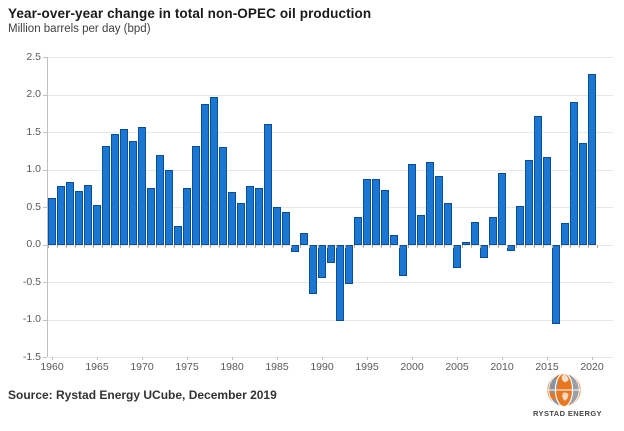 The width and height of the screenshot is (624, 431). I want to click on bar-2009, so click(493, 230).